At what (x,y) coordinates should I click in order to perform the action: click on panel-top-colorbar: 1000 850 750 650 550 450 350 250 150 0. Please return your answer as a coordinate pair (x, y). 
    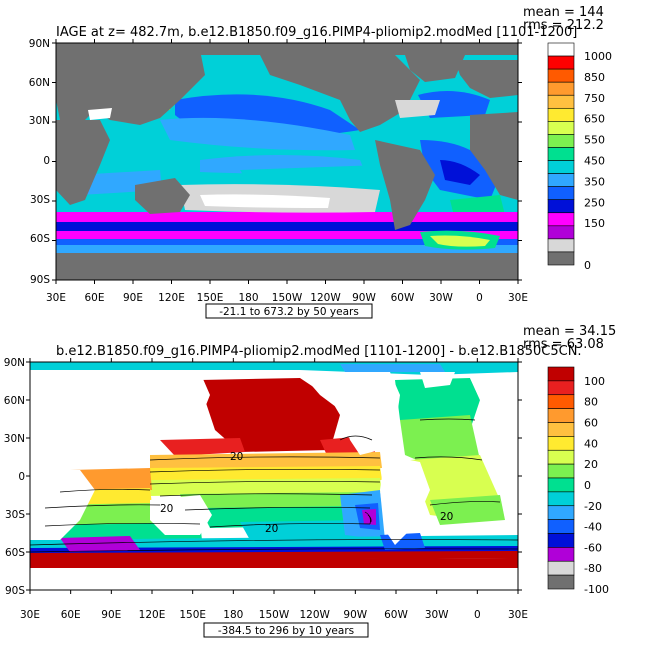
    Looking at the image, I should click on (579, 157).